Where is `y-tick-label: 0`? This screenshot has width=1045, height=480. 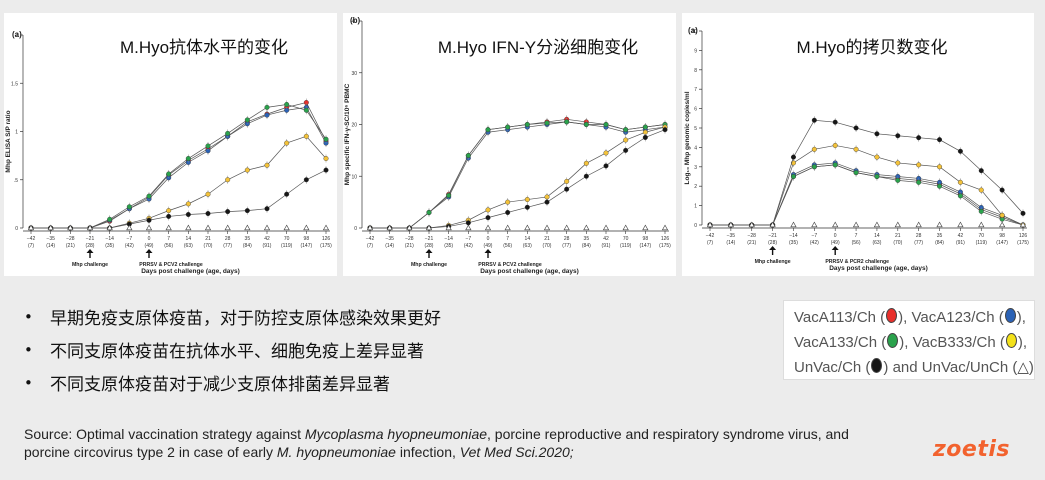 y-tick-label: 0 is located at coordinates (355, 229).